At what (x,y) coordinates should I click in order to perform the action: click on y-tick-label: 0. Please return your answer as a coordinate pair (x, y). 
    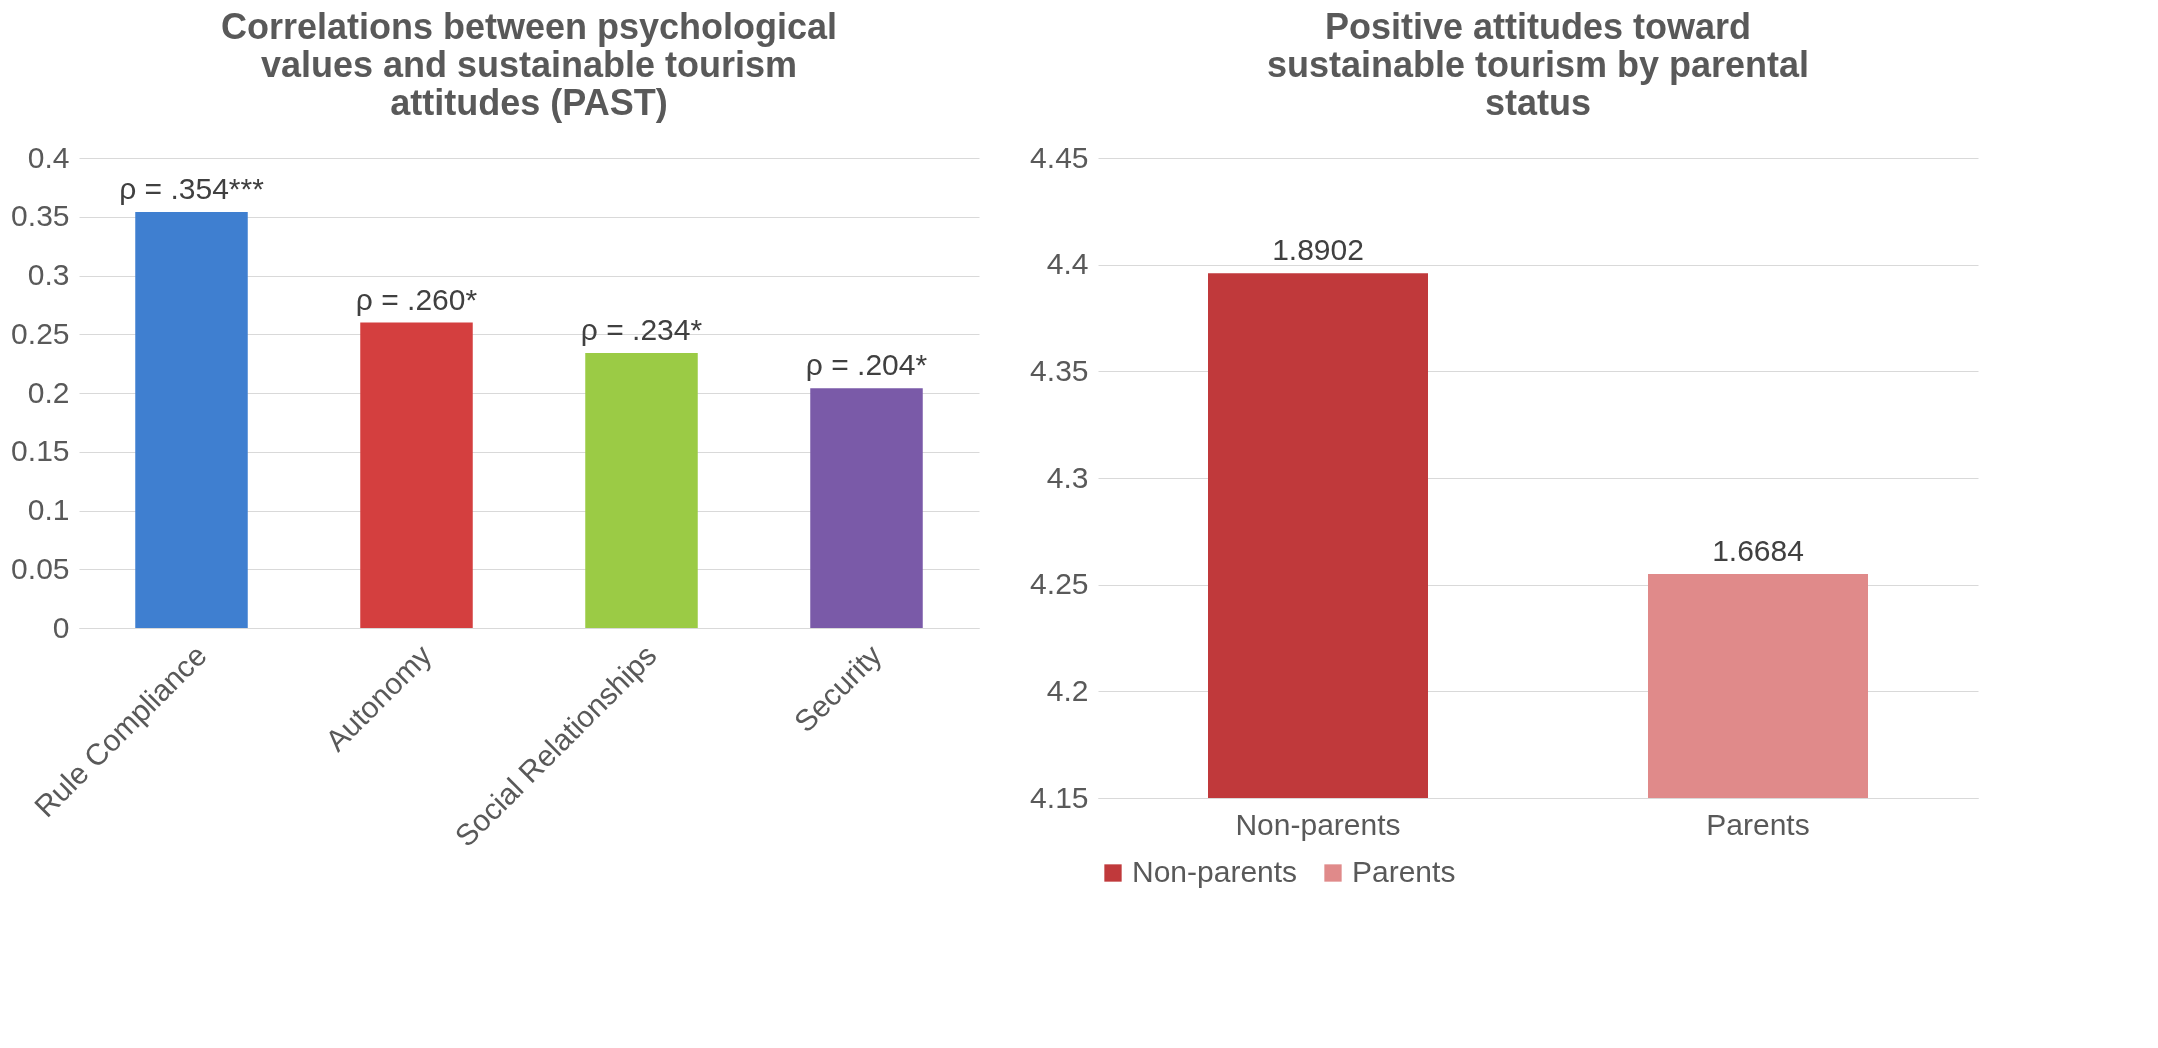
    Looking at the image, I should click on (61, 627).